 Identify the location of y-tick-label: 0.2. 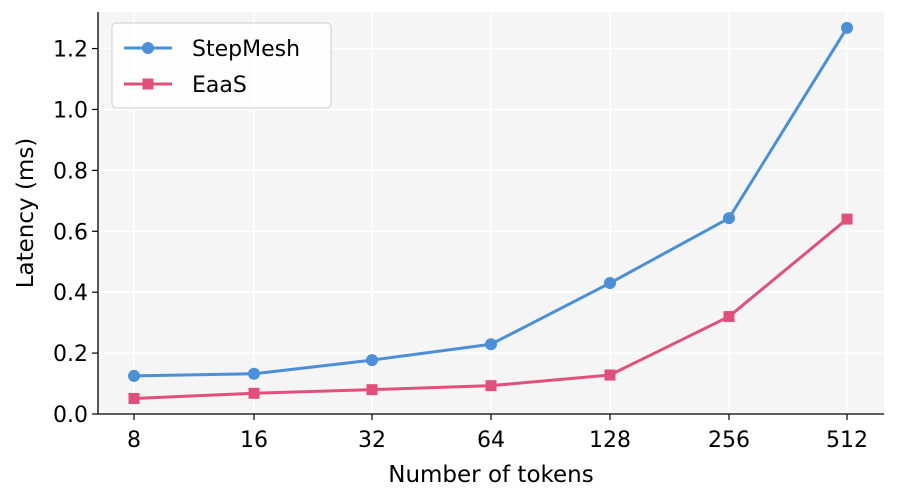
(70, 354).